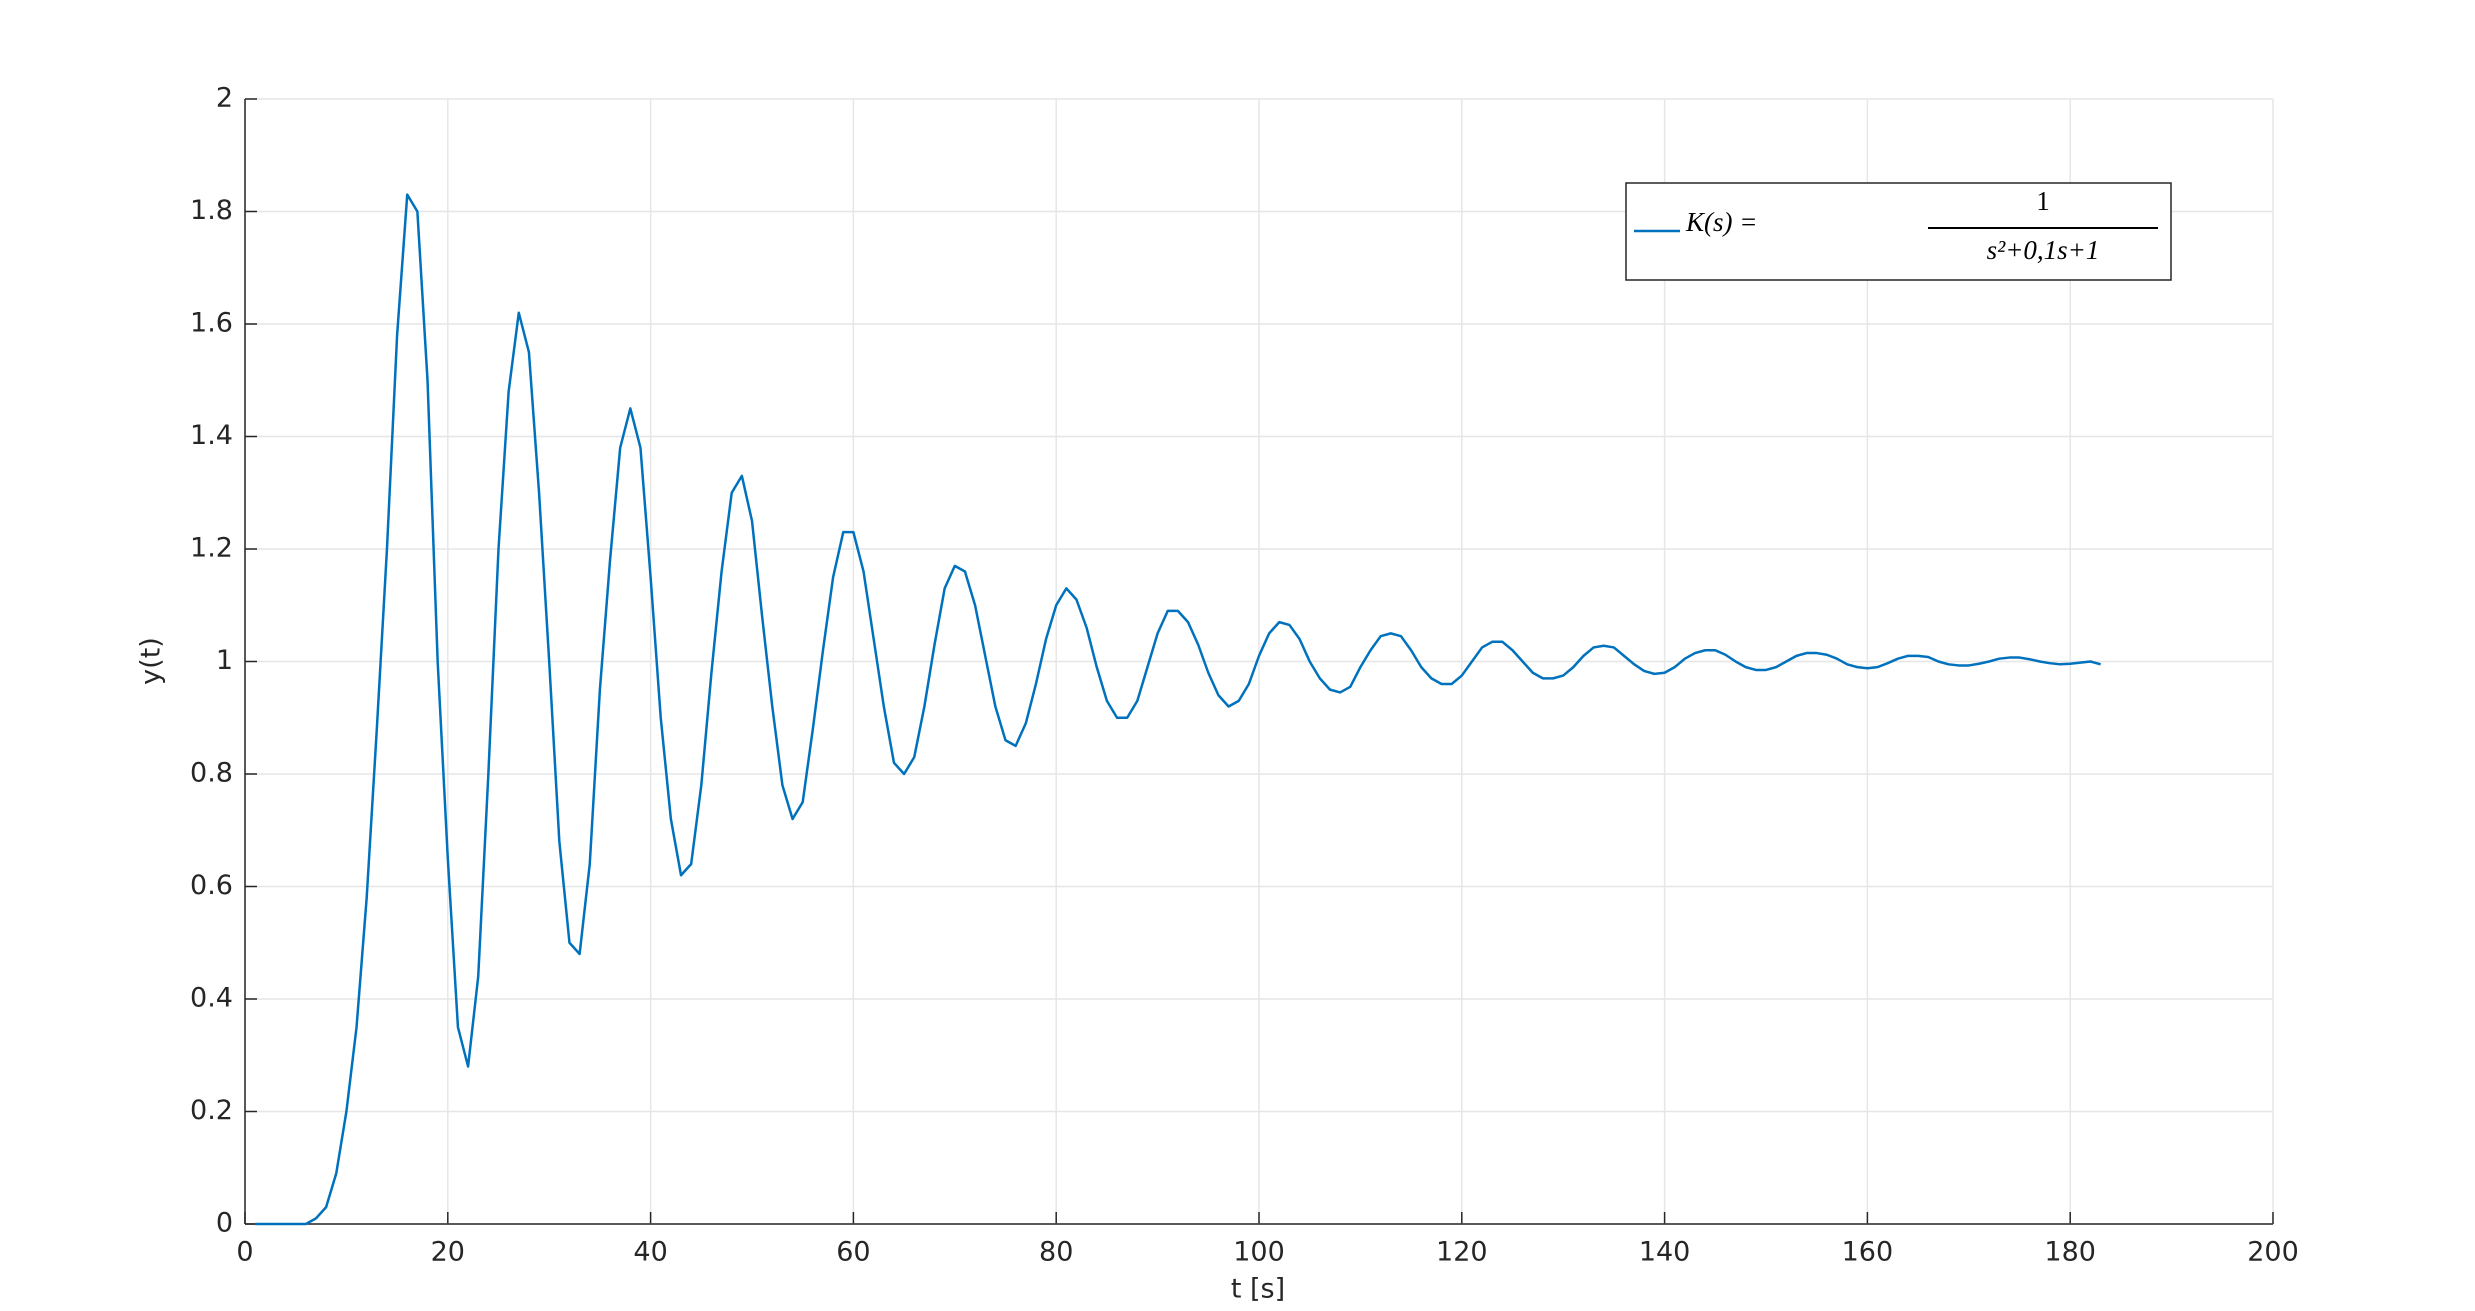 The width and height of the screenshot is (2475, 1311). Describe the element at coordinates (2043, 250) in the screenshot. I see `legend-denominator: s²+0,1s+1` at that location.